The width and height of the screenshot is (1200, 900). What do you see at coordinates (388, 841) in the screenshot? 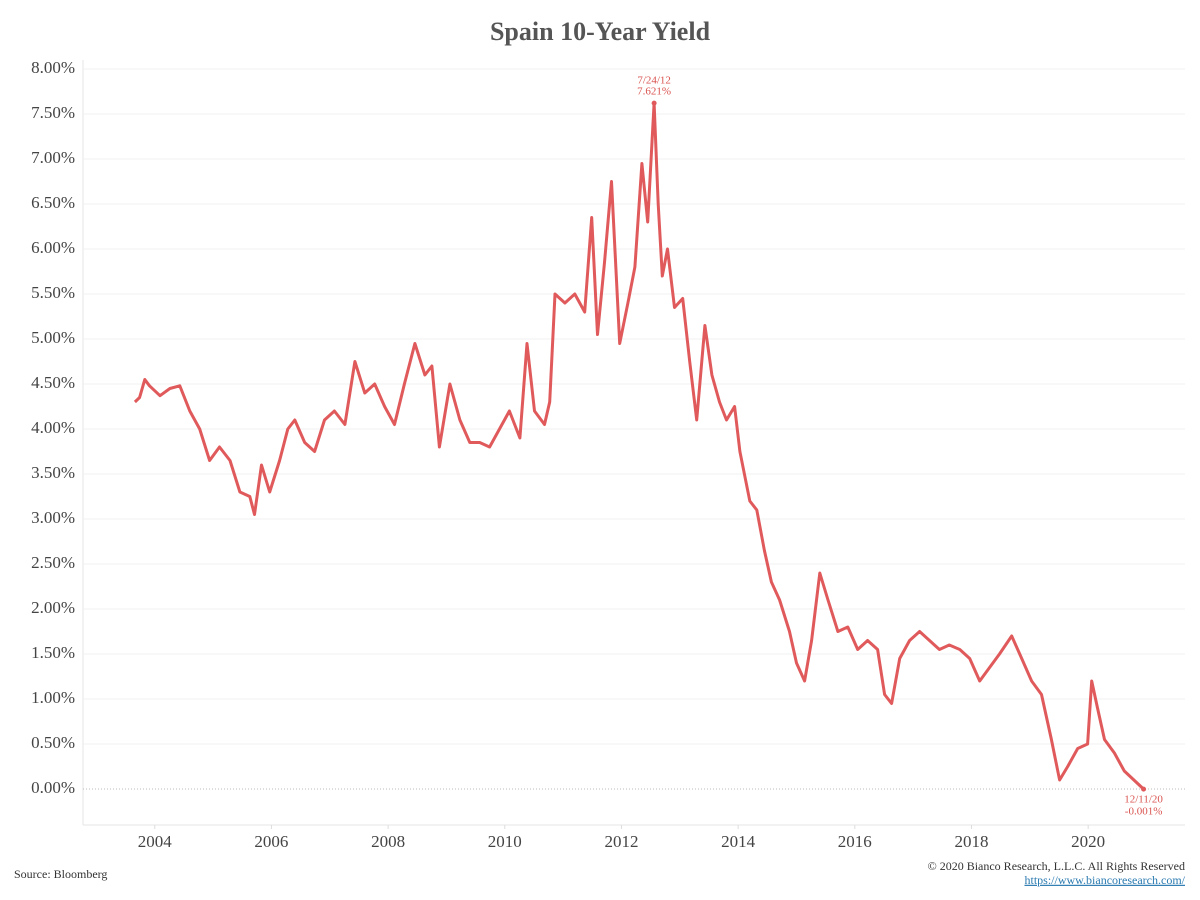
I see `x-tick-label: 2008` at bounding box center [388, 841].